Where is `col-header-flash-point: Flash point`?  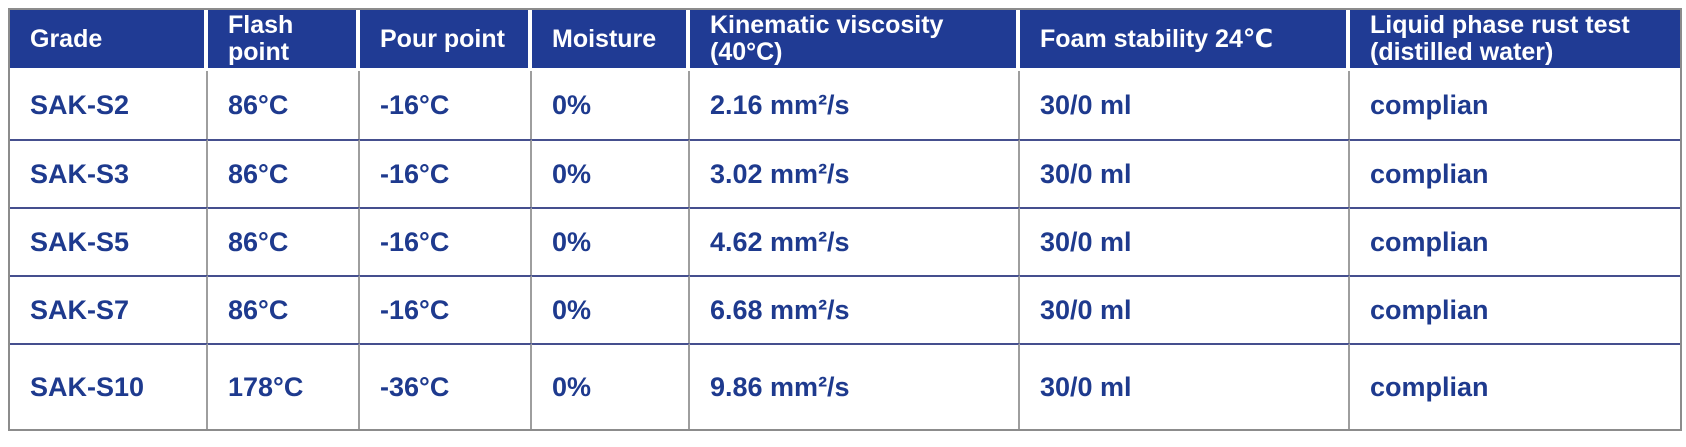
col-header-flash-point: Flash point is located at coordinates (284, 40).